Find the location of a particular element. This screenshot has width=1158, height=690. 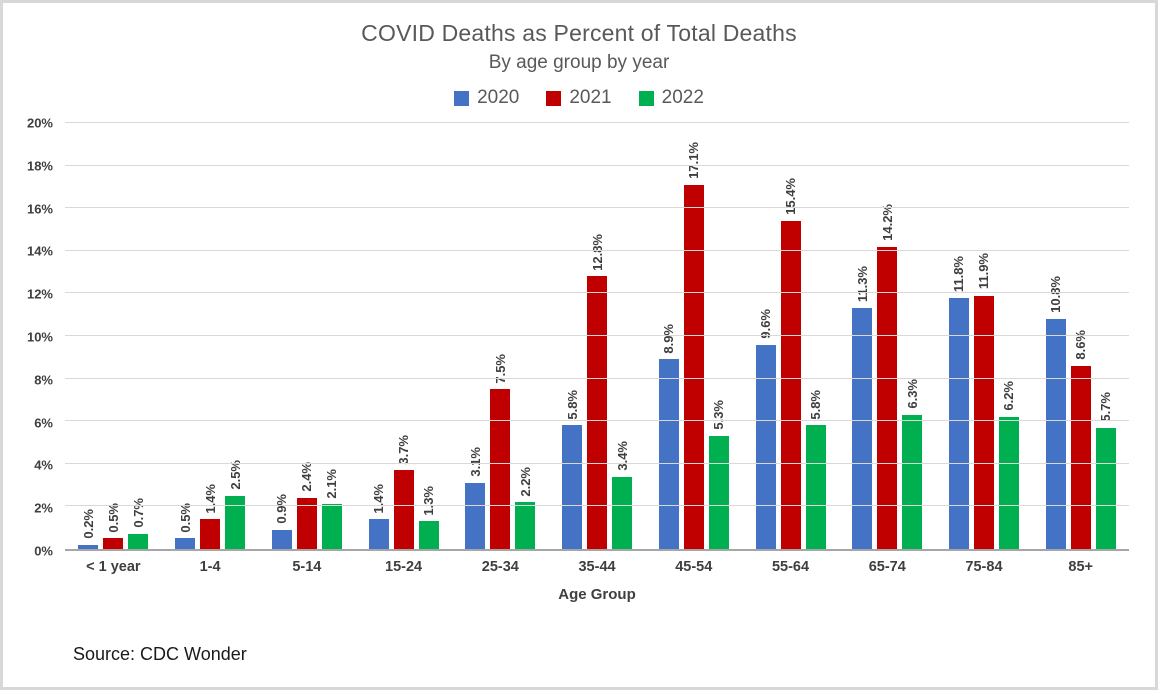

bar-data-label: 6.2% is located at coordinates (1009, 396).